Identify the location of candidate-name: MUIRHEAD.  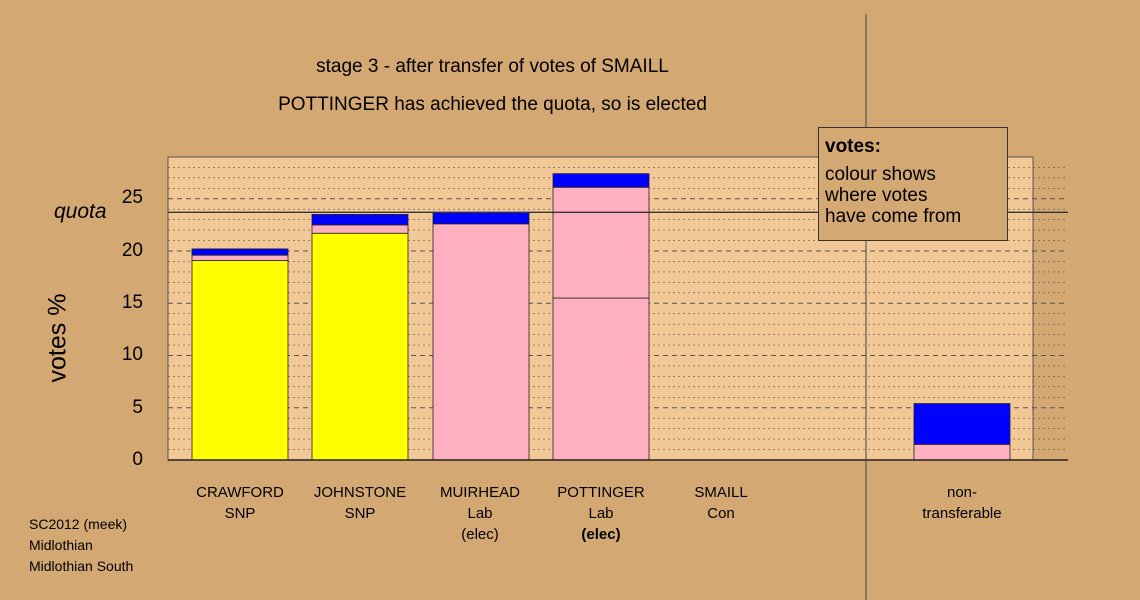
(479, 492).